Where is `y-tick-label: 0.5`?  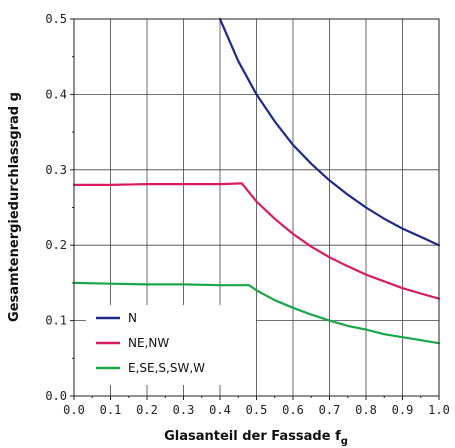
y-tick-label: 0.5 is located at coordinates (56, 19).